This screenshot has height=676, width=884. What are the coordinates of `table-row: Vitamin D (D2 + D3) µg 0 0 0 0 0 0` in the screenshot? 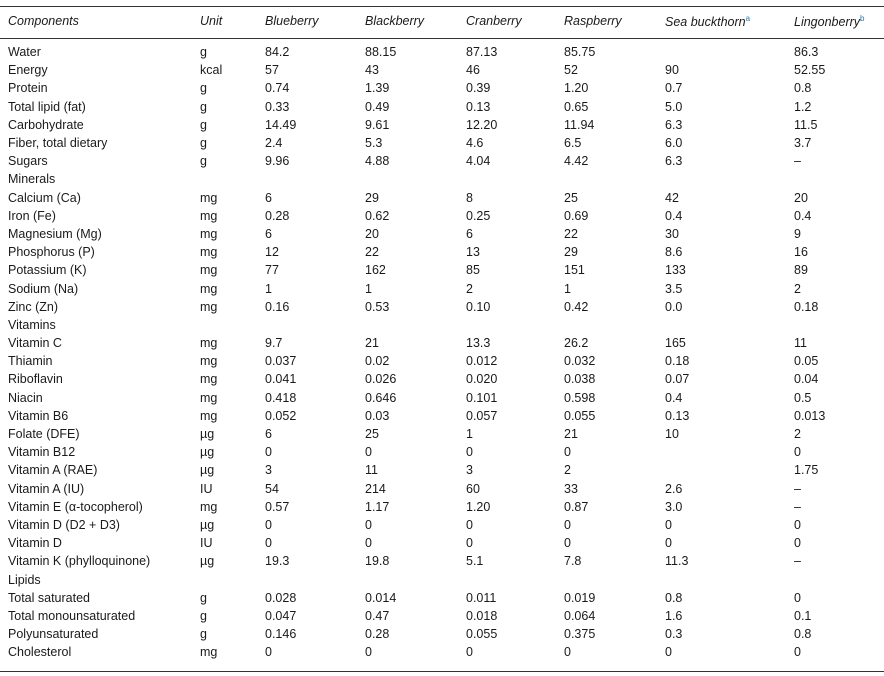 It's located at (442, 525).